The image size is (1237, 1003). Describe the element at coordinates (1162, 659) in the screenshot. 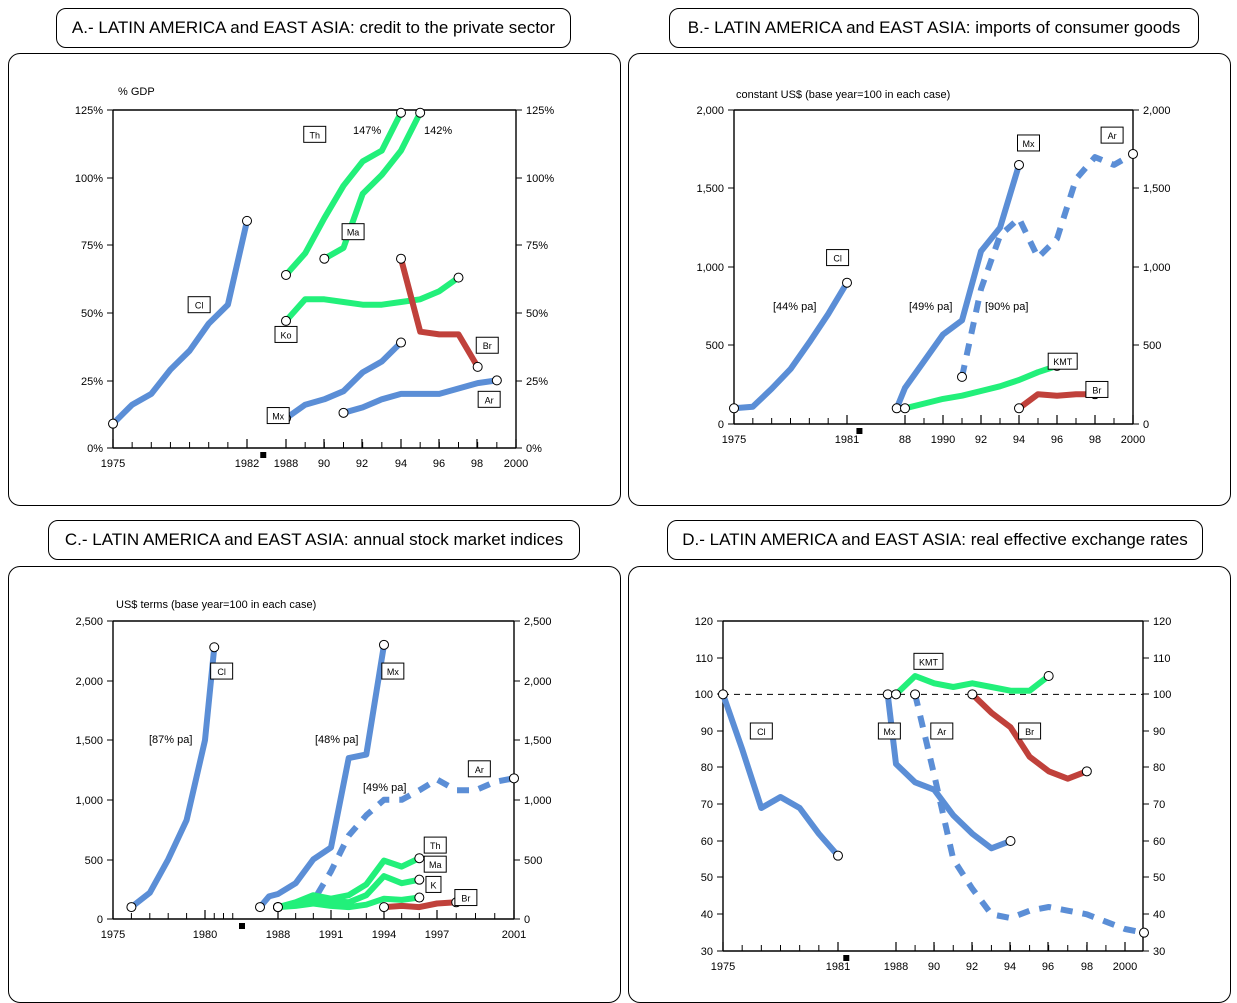

I see `y-tick-label-right: 110` at that location.